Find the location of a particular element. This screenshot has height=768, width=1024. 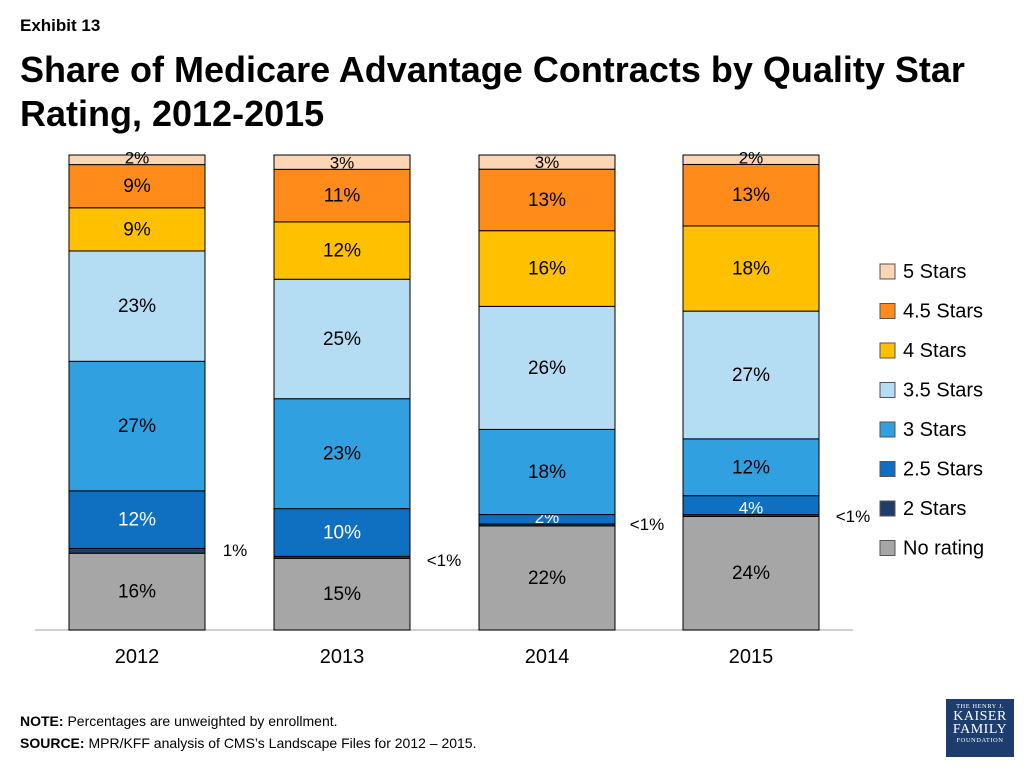

bar-no-rating-2013 is located at coordinates (342, 594).